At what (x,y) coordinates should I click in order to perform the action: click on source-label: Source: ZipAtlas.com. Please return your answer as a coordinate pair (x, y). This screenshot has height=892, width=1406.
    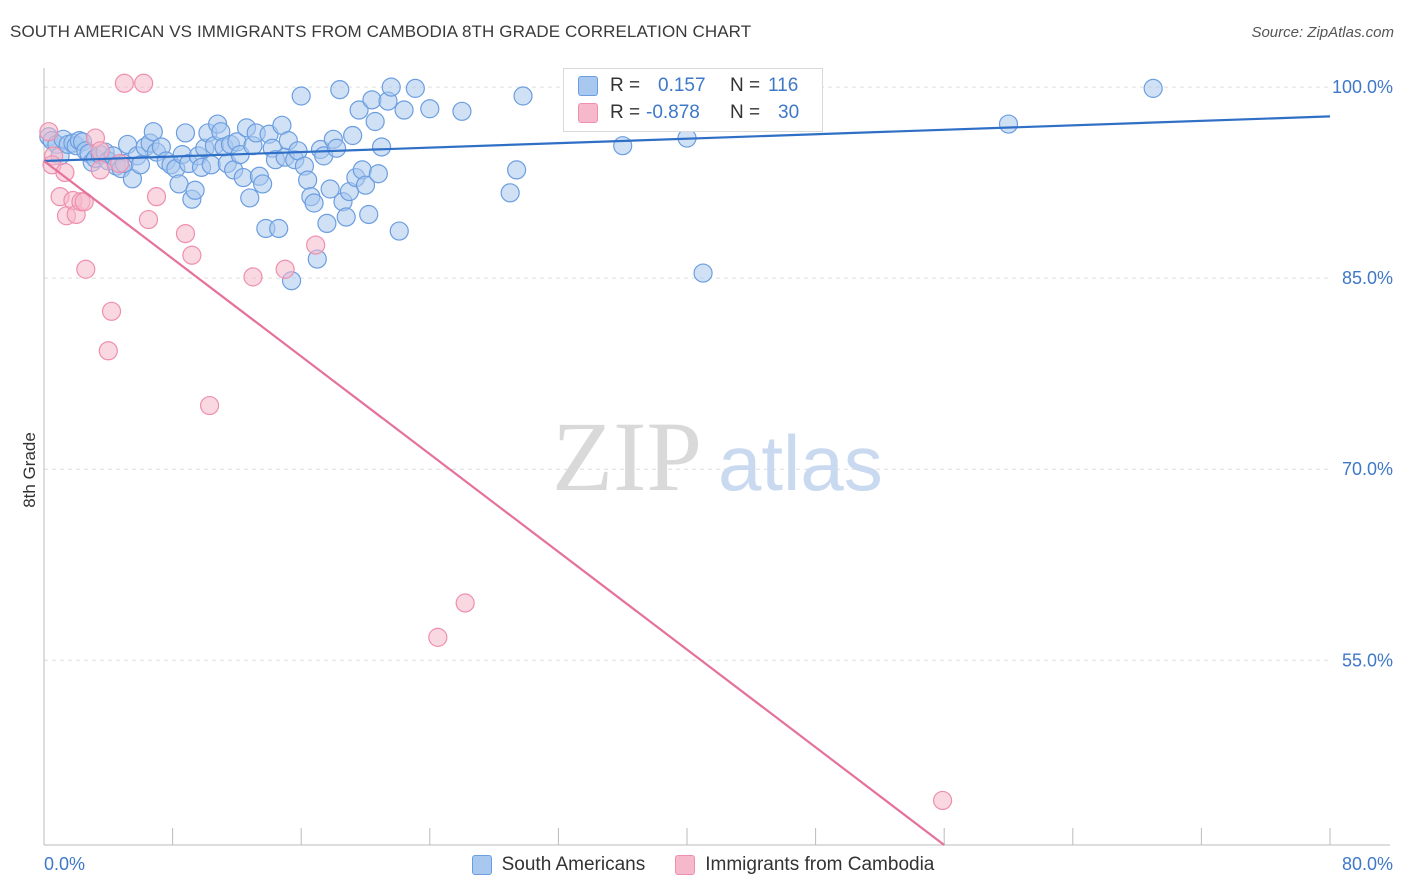
    Looking at the image, I should click on (1322, 32).